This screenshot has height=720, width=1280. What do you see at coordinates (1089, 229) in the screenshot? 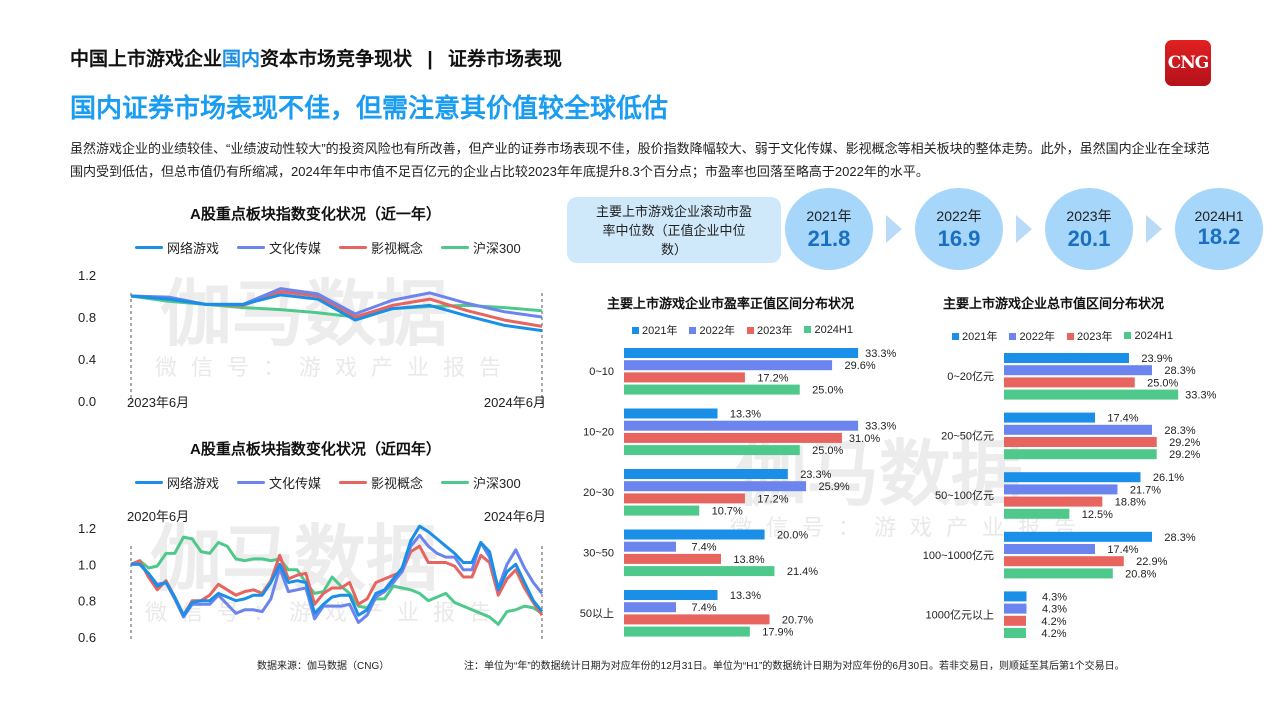
I see `pe-median-2023: 2023年 20.1` at bounding box center [1089, 229].